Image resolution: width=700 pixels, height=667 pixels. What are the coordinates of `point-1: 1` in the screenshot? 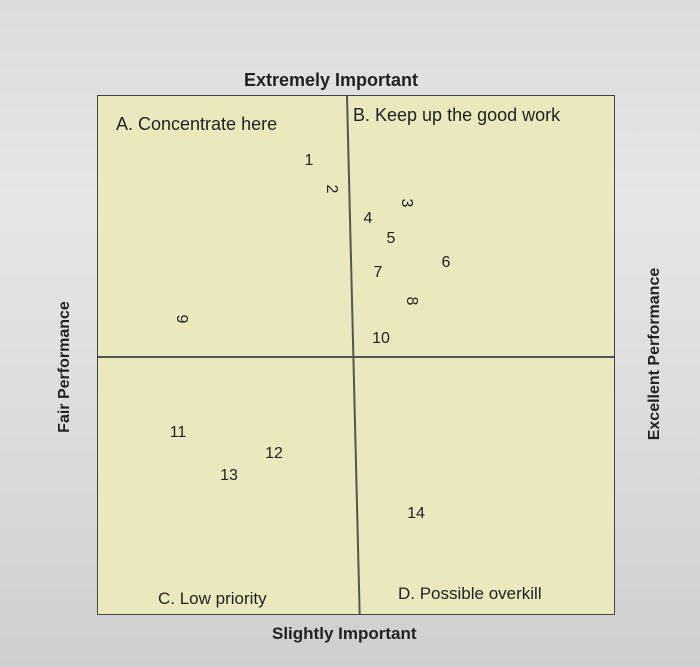 It's located at (309, 160).